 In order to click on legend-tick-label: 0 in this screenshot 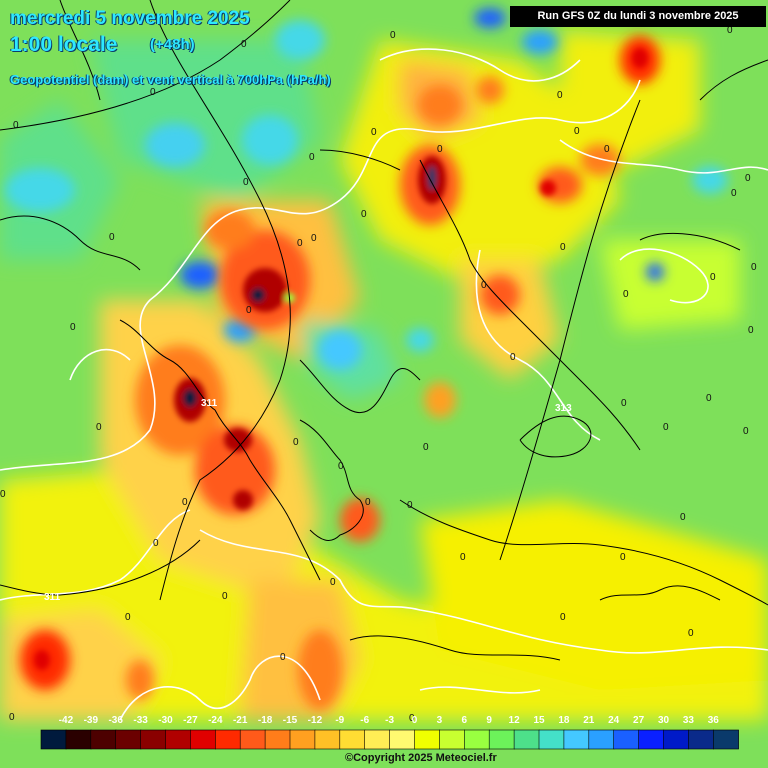, I will do `click(415, 720)`.